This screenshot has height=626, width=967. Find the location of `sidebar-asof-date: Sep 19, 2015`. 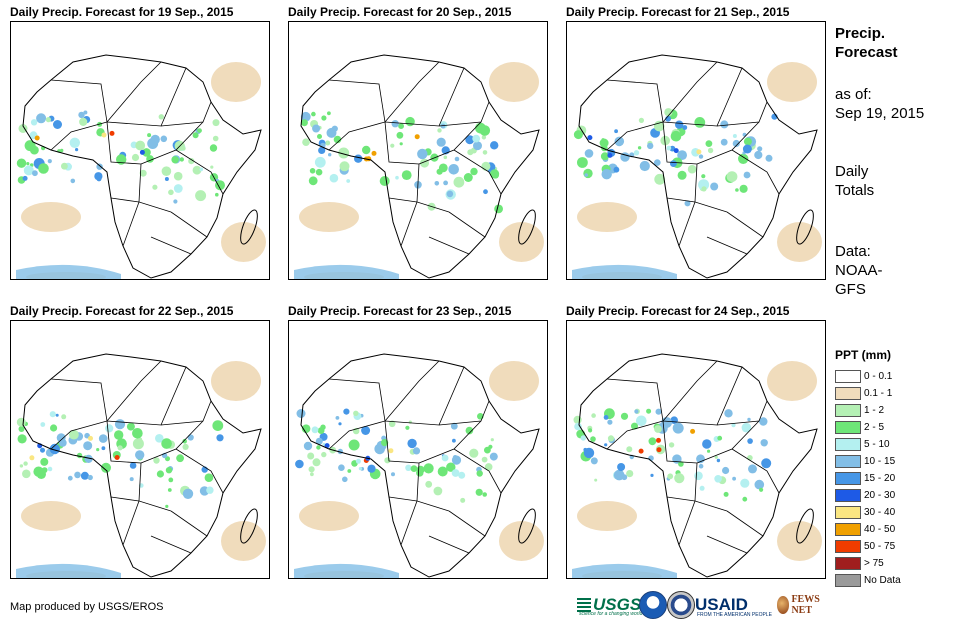

sidebar-asof-date: Sep 19, 2015 is located at coordinates (880, 113).